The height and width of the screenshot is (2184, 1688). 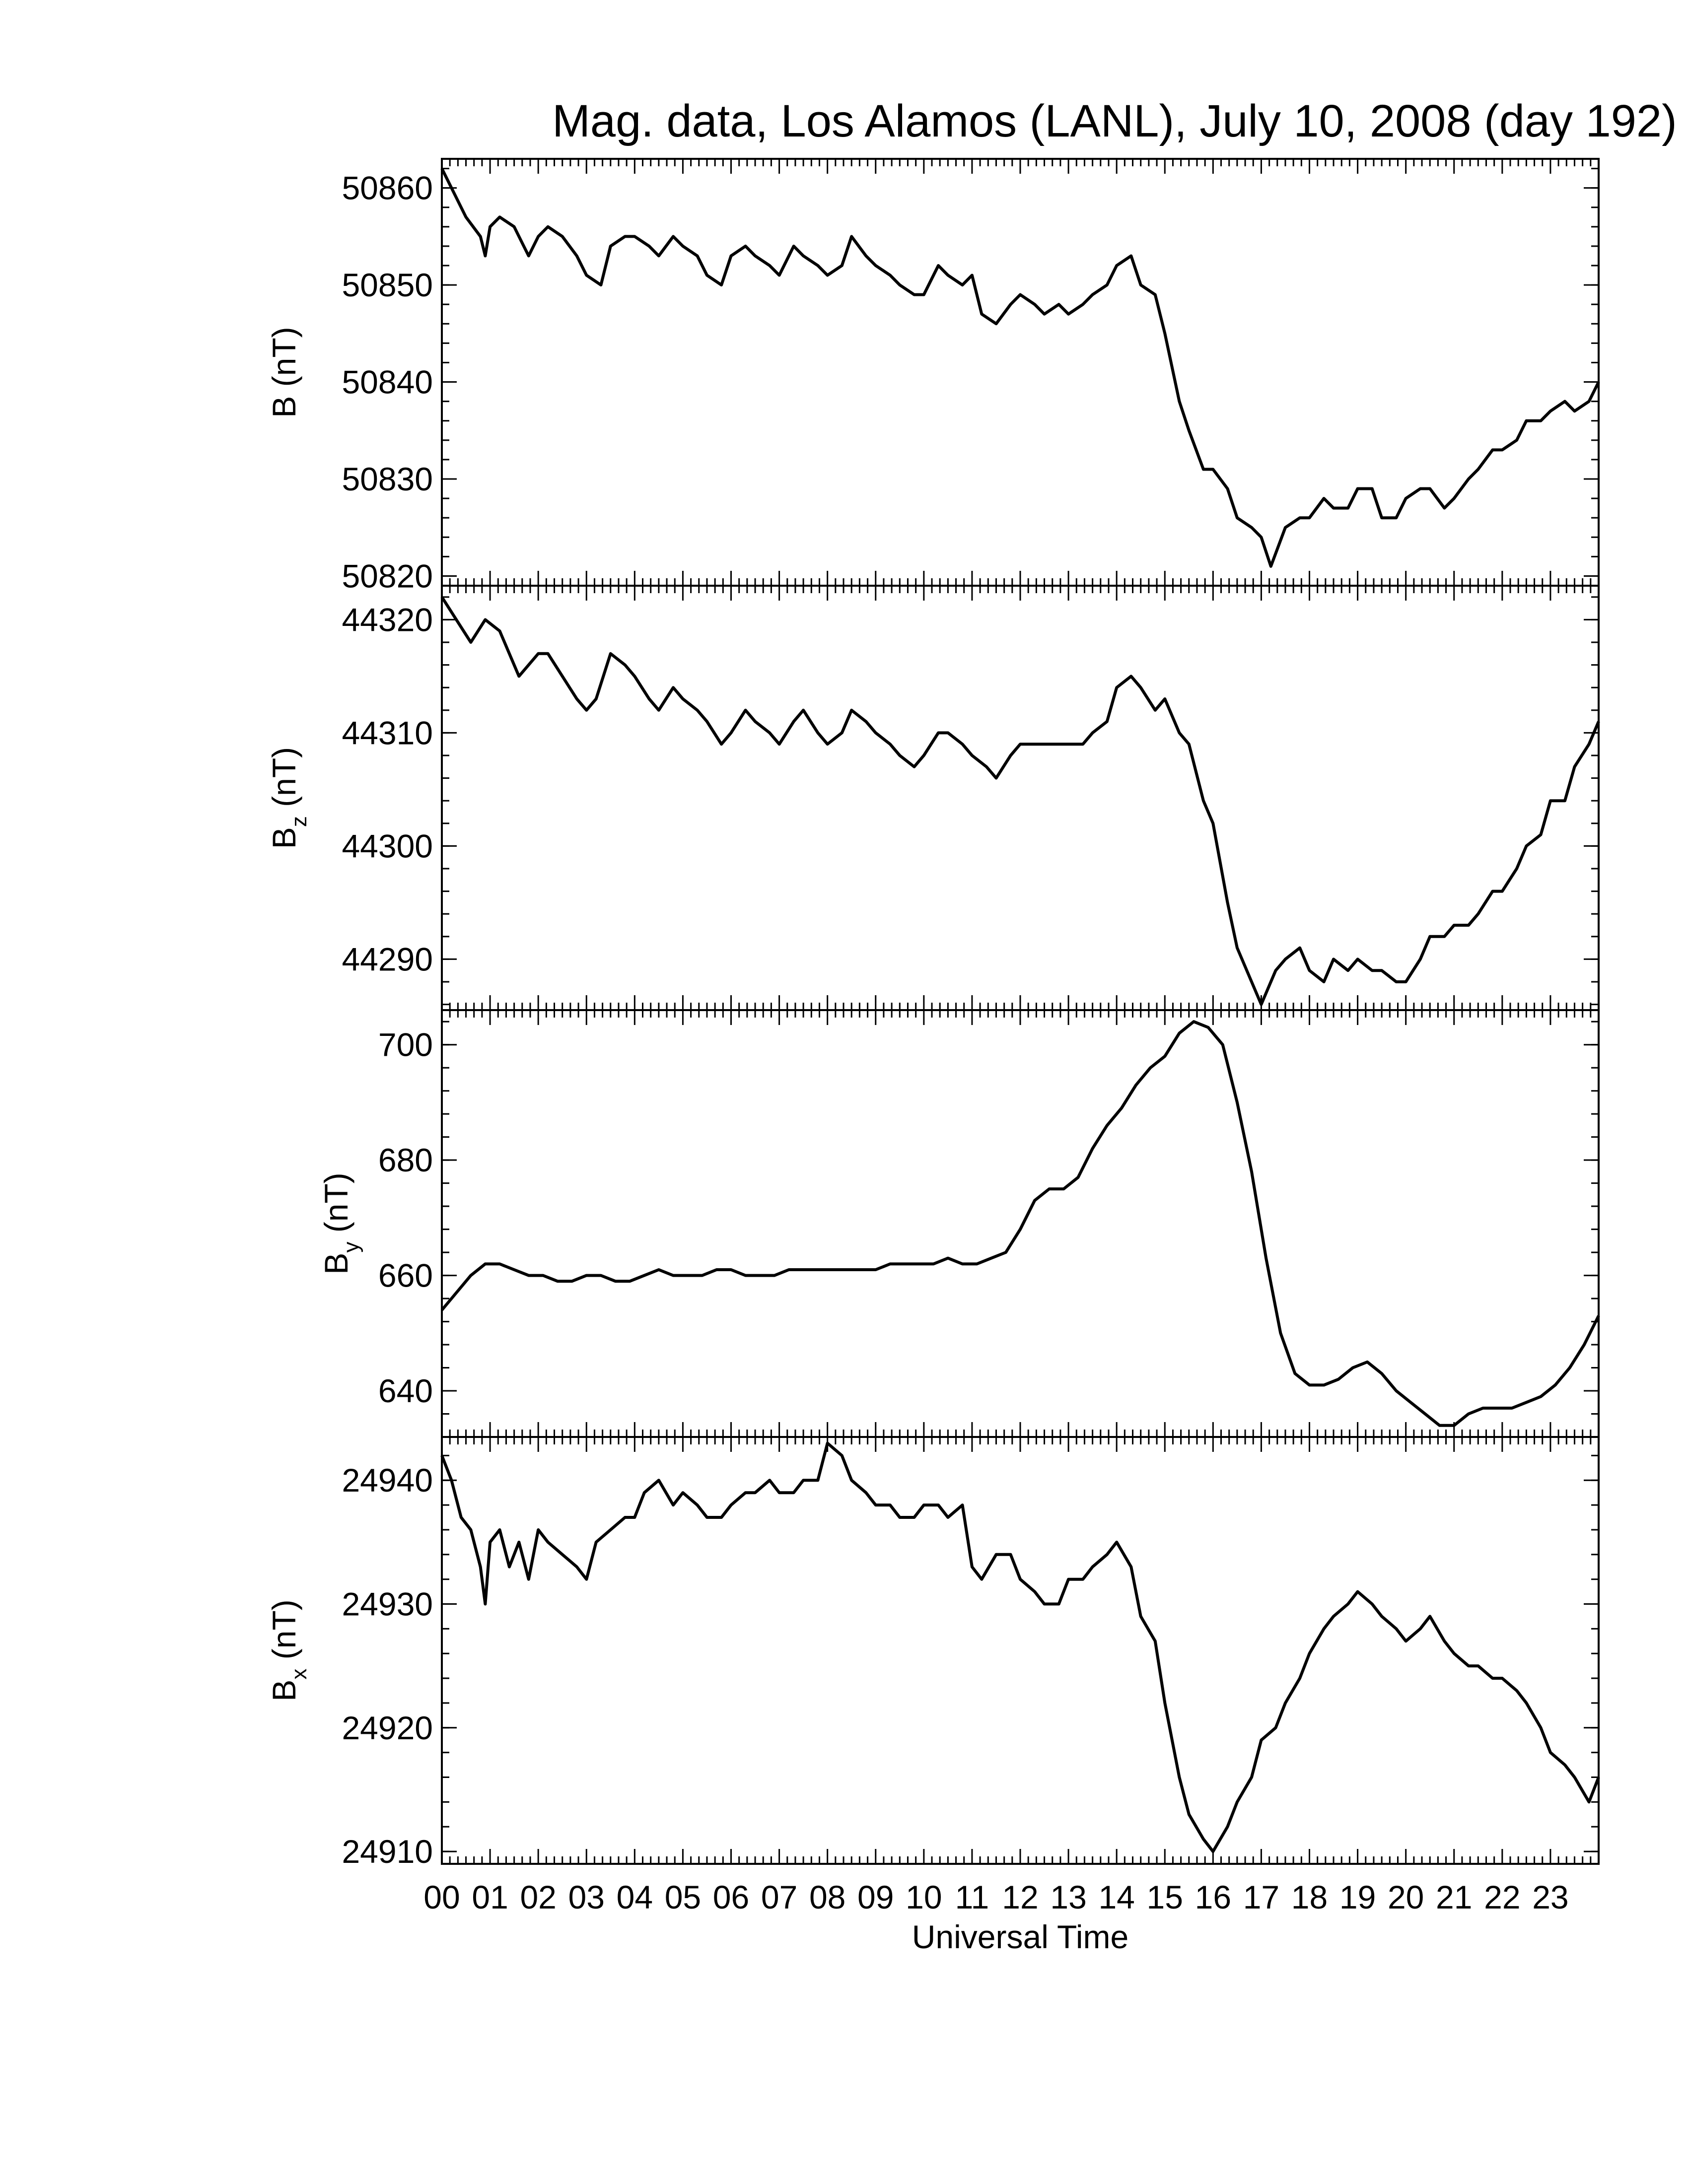 I want to click on series-line-By, so click(x=1020, y=1223).